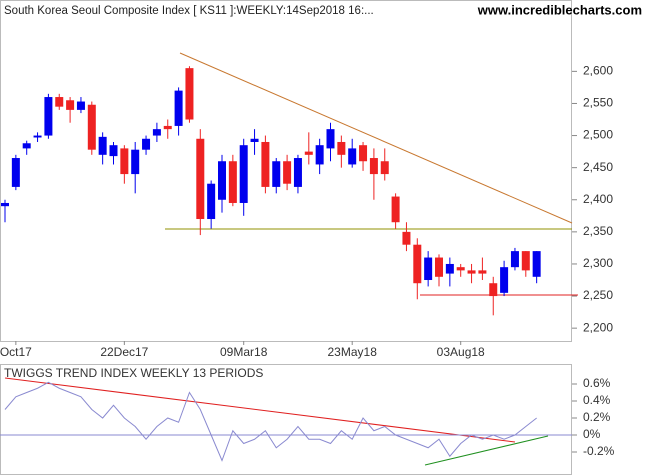  What do you see at coordinates (124, 352) in the screenshot?
I see `x-tick-label: 22Dec17` at bounding box center [124, 352].